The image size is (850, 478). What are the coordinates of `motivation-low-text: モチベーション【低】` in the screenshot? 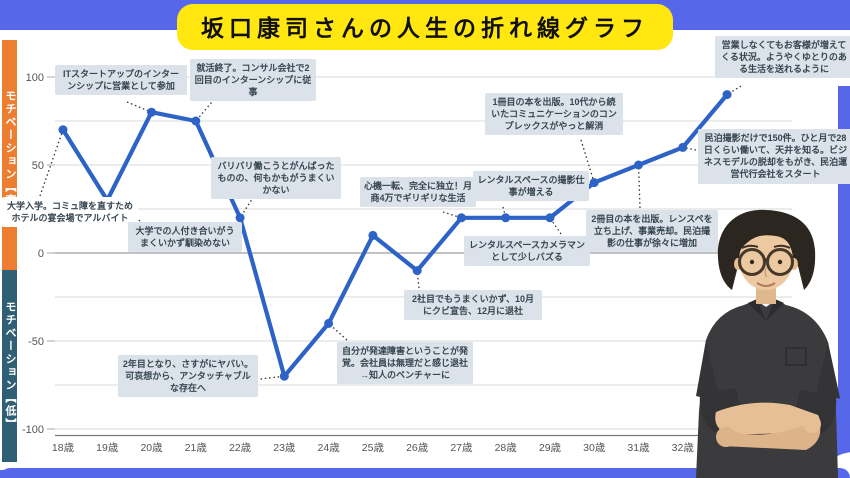 It's located at (10, 366).